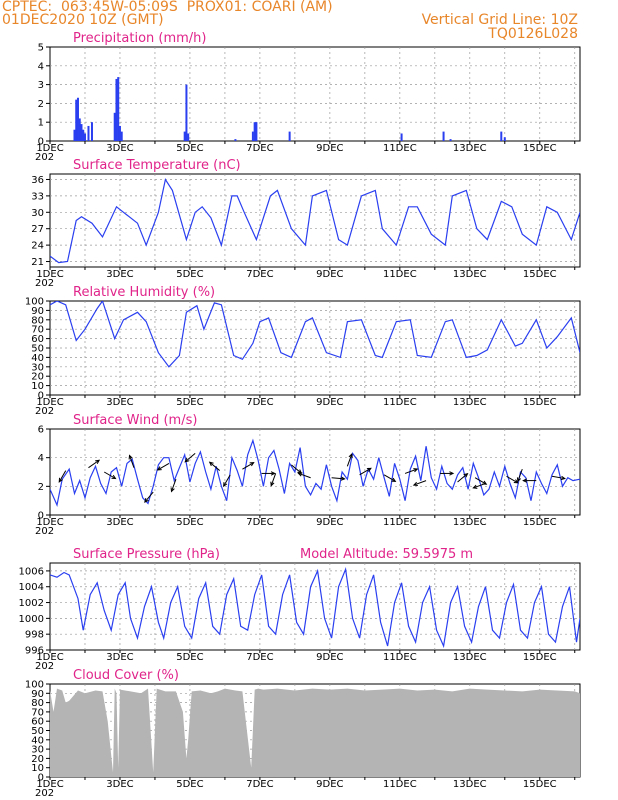 The width and height of the screenshot is (618, 800). I want to click on panel-title: Surface Pressure (hPa), so click(146, 554).